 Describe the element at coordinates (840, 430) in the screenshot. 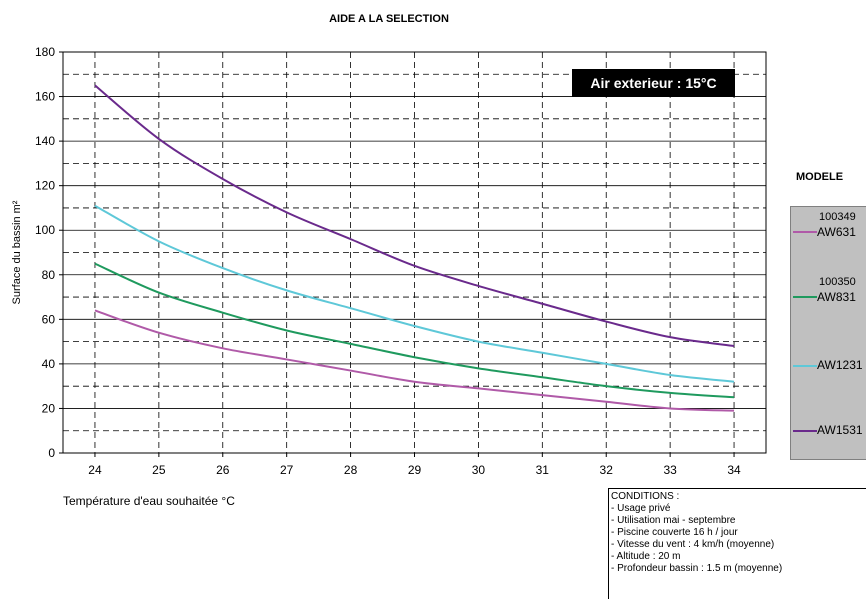

I see `legend-label-aw1531: AW1531` at that location.